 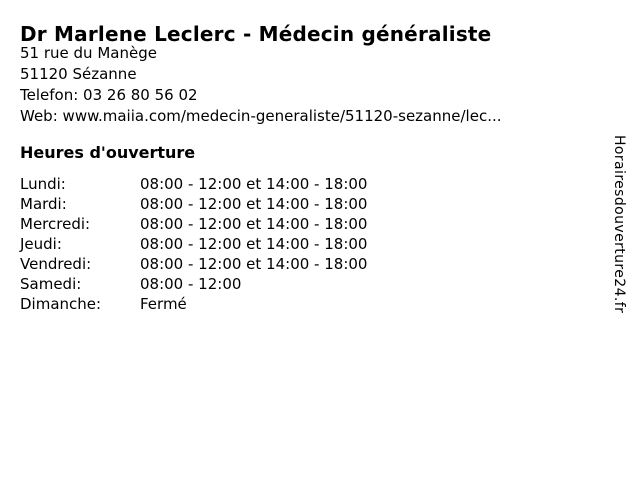 I want to click on day-label: Mardi:, so click(x=43, y=204).